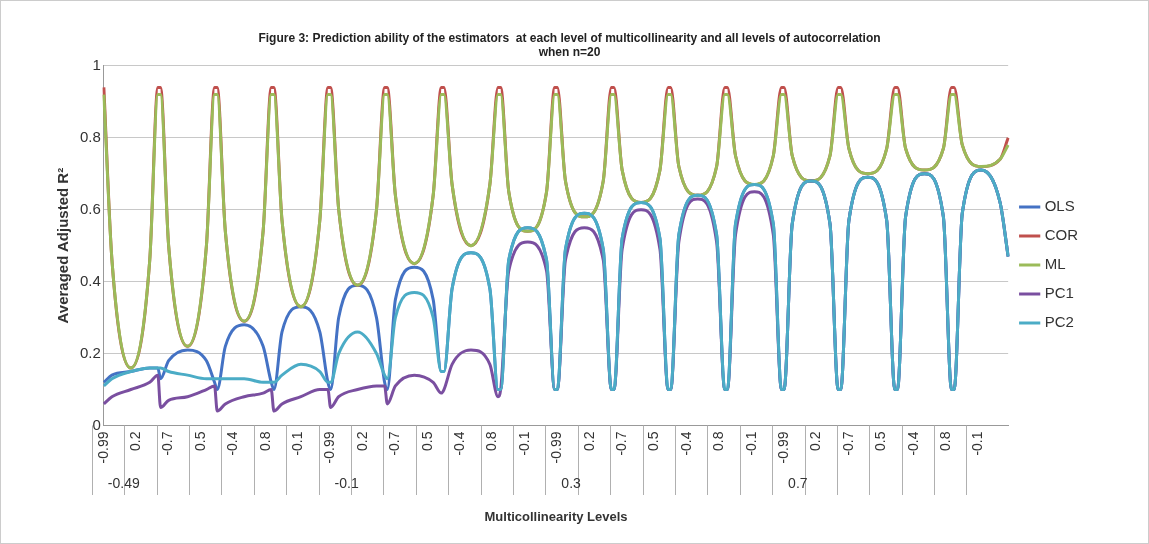 The height and width of the screenshot is (544, 1149). I want to click on y-tick-label: 1, so click(96, 64).